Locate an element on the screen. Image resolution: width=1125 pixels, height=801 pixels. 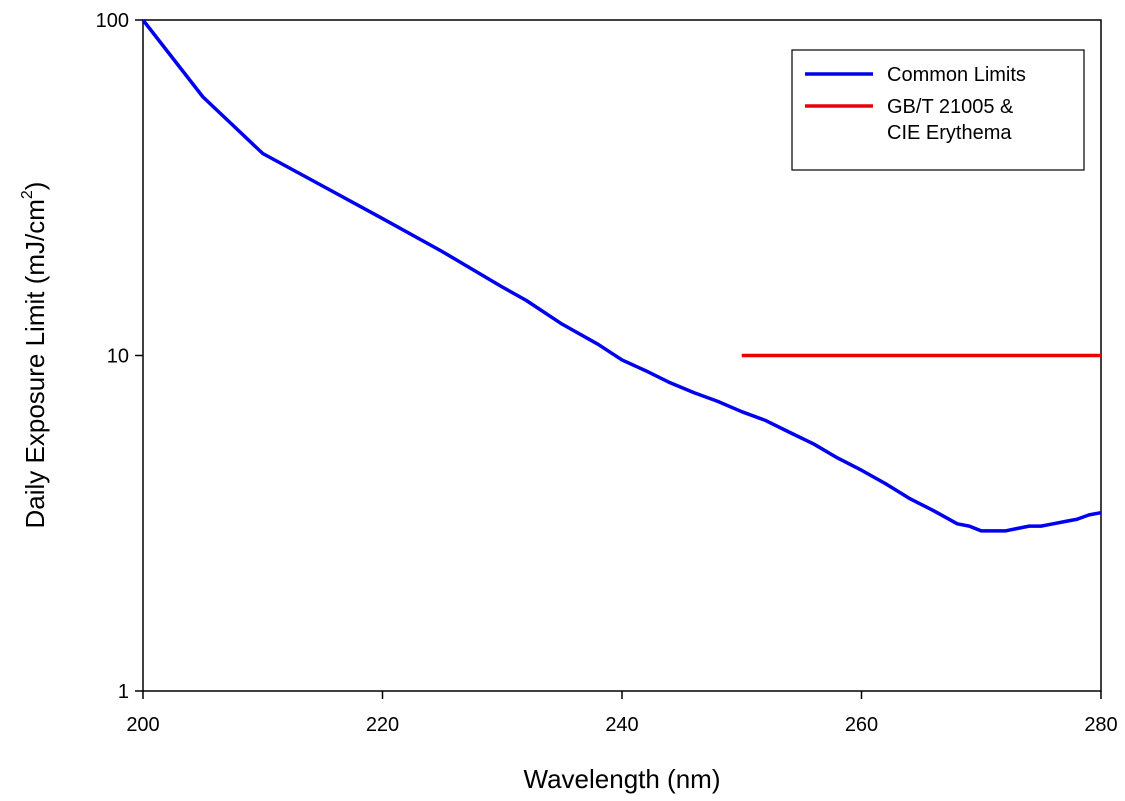
legend-label-gbt-cie: GB/T 21005 & CIE Erythema is located at coordinates (953, 120).